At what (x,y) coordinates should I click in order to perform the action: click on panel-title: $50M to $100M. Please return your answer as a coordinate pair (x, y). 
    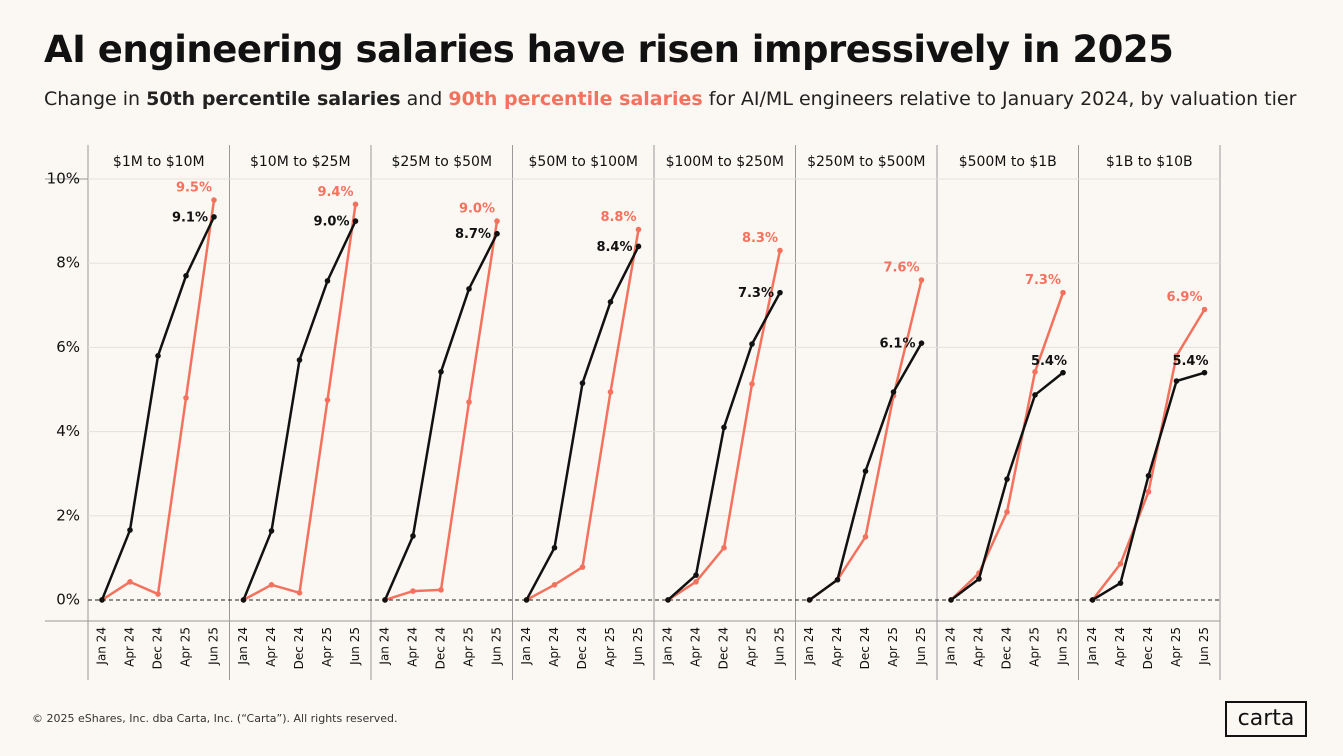
    Looking at the image, I should click on (583, 162).